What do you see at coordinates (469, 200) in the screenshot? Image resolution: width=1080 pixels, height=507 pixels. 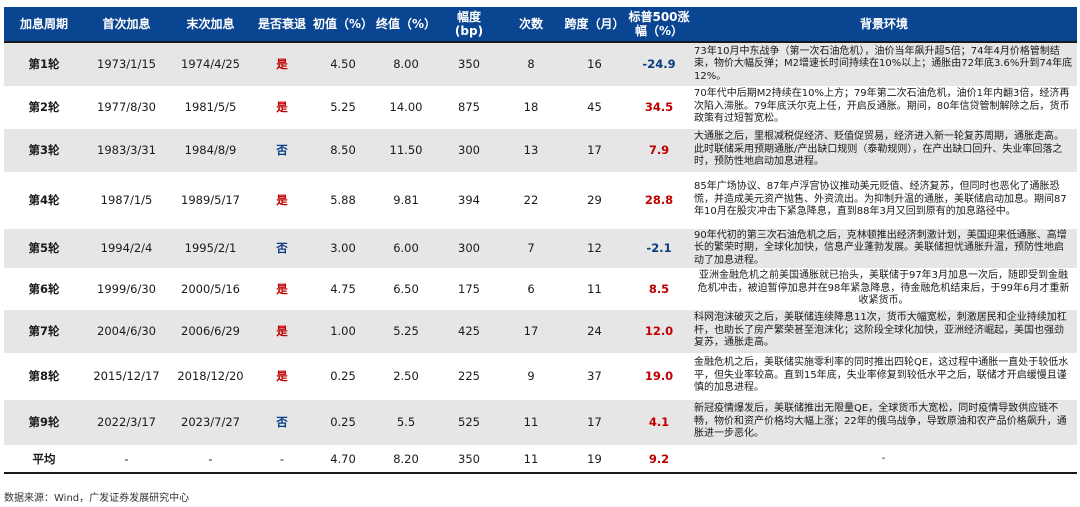 I see `magnitude-cell: 394` at bounding box center [469, 200].